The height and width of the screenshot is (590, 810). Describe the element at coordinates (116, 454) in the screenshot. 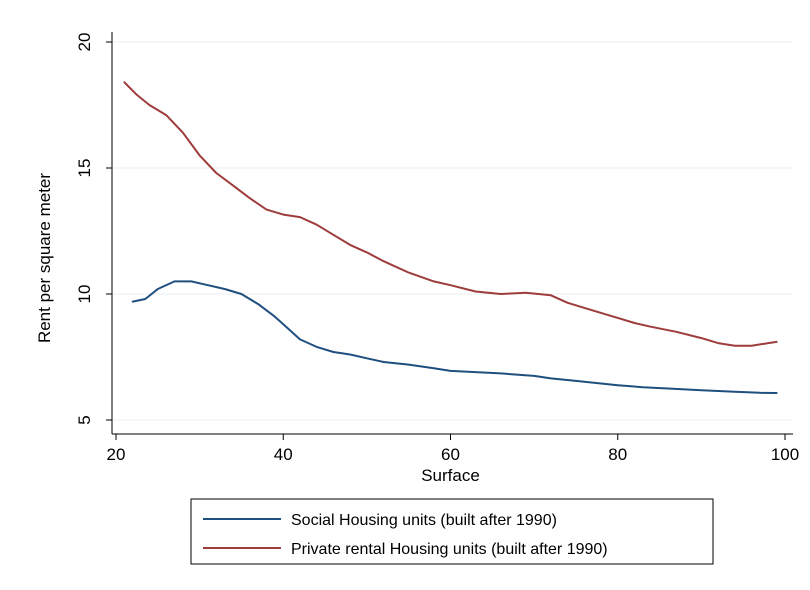

I see `x-tick-label-0: 20` at that location.